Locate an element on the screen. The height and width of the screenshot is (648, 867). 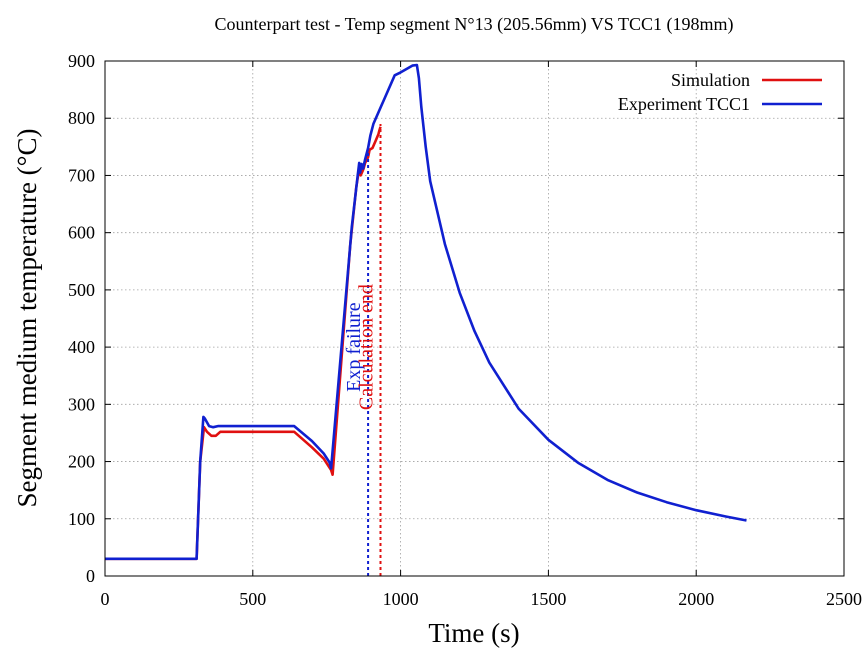
x-tick-label: 1500 is located at coordinates (548, 599).